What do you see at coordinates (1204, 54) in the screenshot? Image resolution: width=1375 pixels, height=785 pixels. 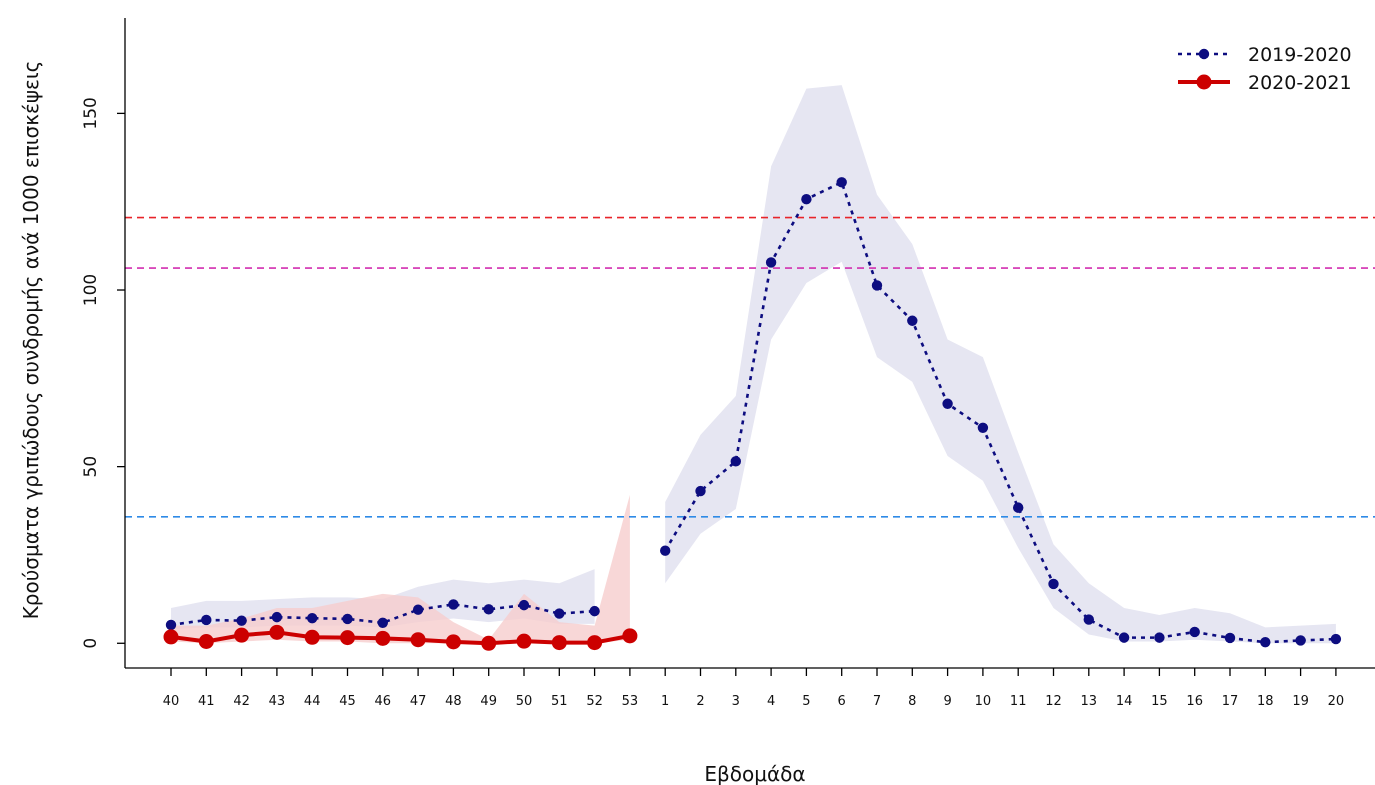 I see `legend-marker-2019-2020` at bounding box center [1204, 54].